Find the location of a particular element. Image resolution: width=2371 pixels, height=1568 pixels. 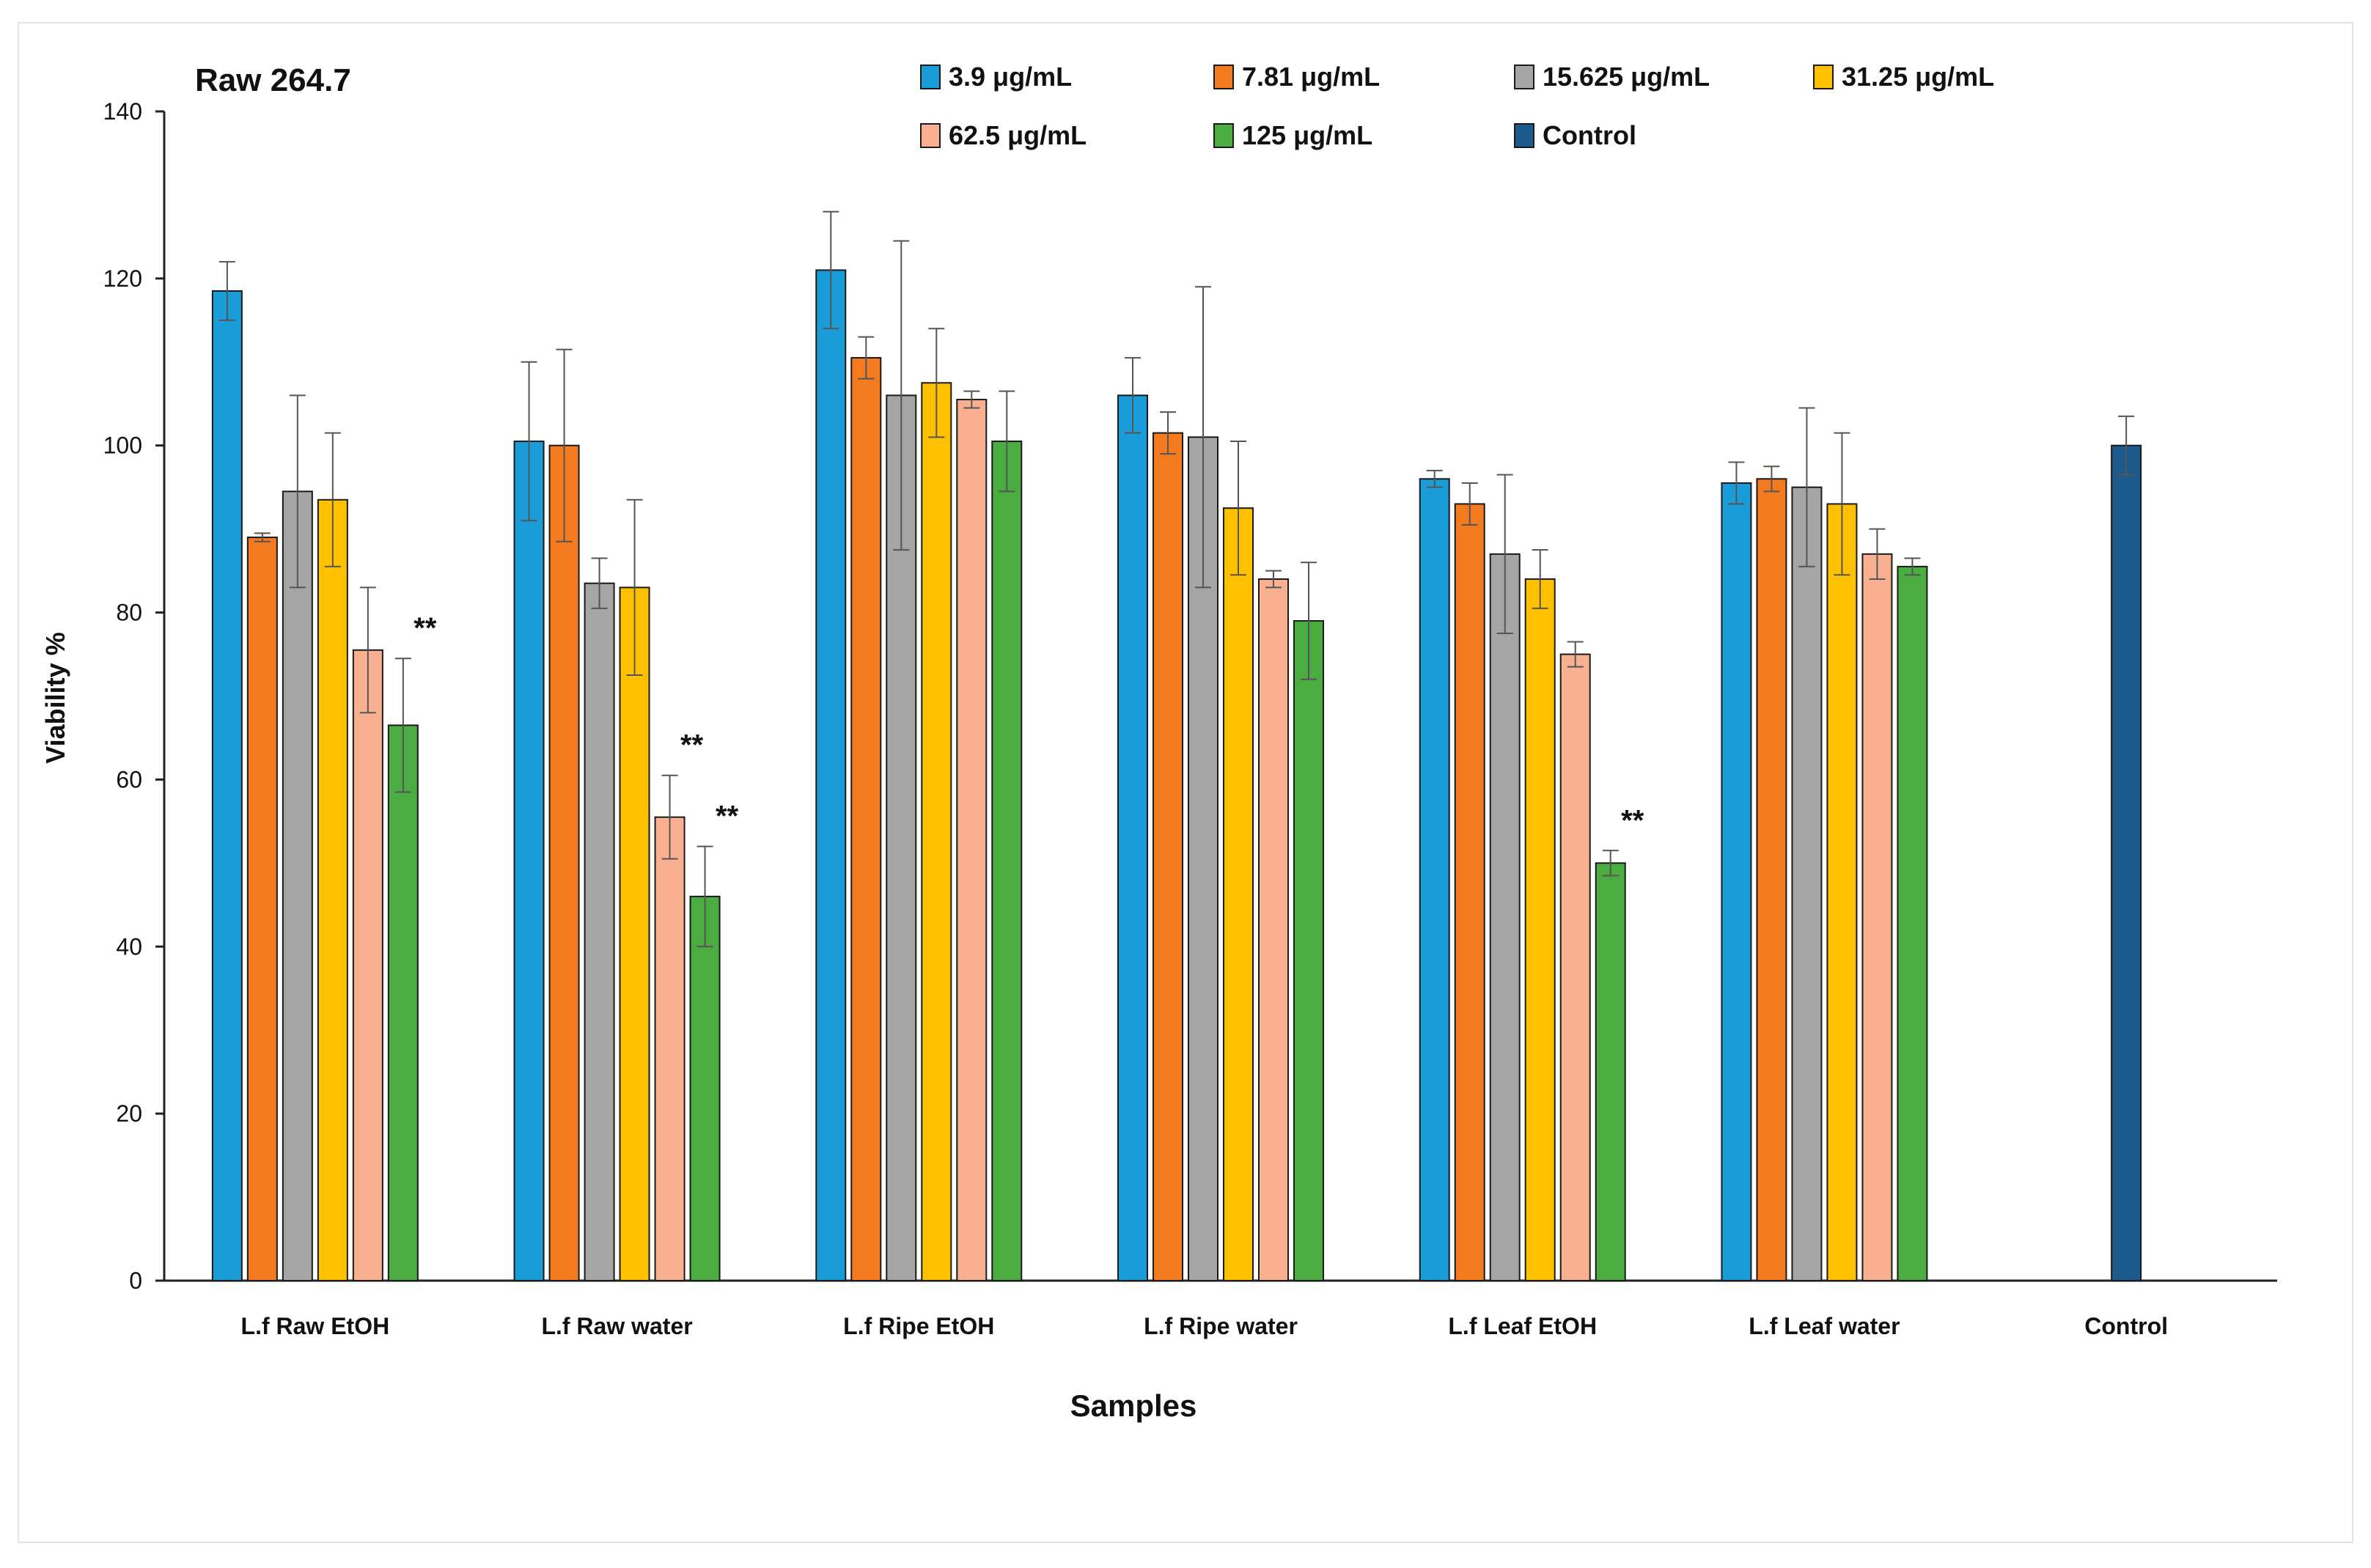

y-tick-label: 80 is located at coordinates (129, 613).